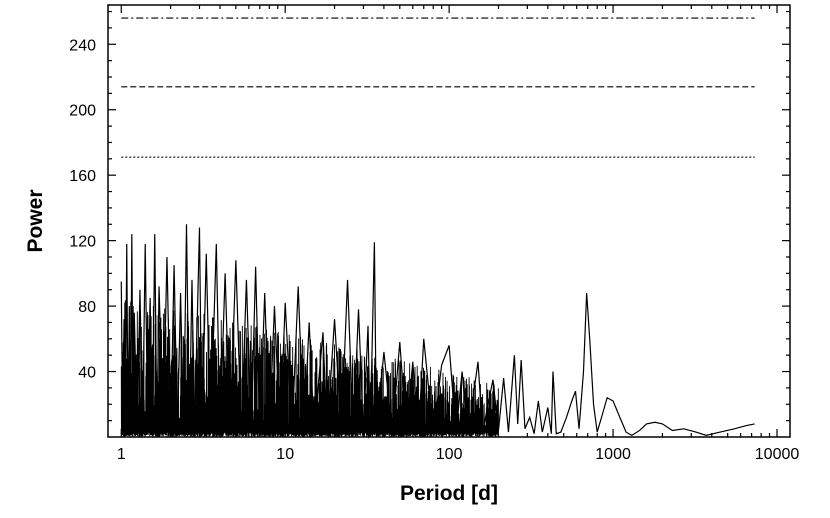 The width and height of the screenshot is (830, 518). Describe the element at coordinates (285, 454) in the screenshot. I see `x-tick-label: 10` at that location.